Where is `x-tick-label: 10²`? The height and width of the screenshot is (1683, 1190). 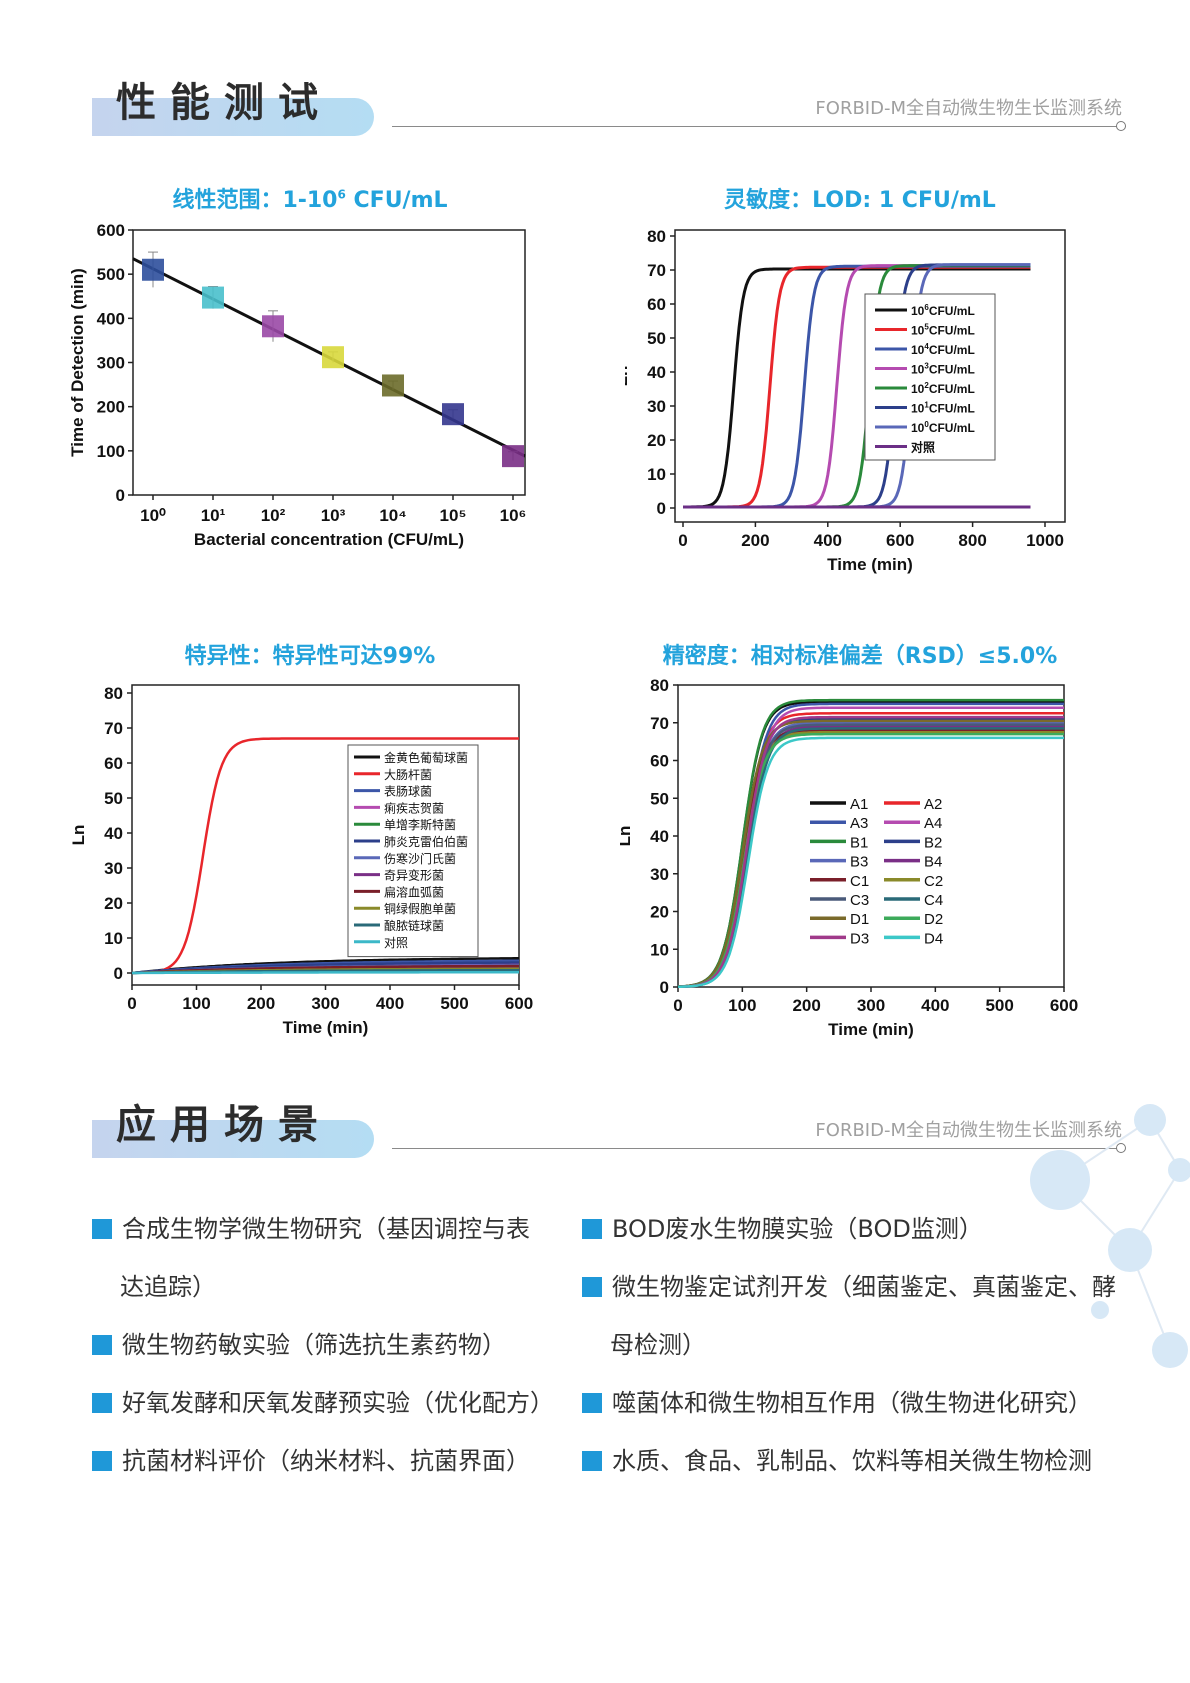
x-tick-label: 10² is located at coordinates (273, 515).